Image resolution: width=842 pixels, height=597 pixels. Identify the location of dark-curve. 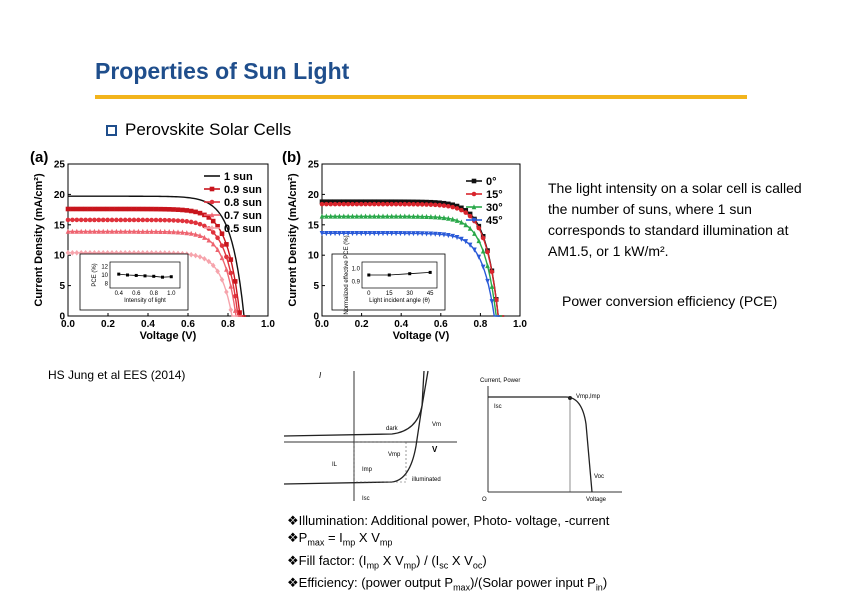
(356, 403).